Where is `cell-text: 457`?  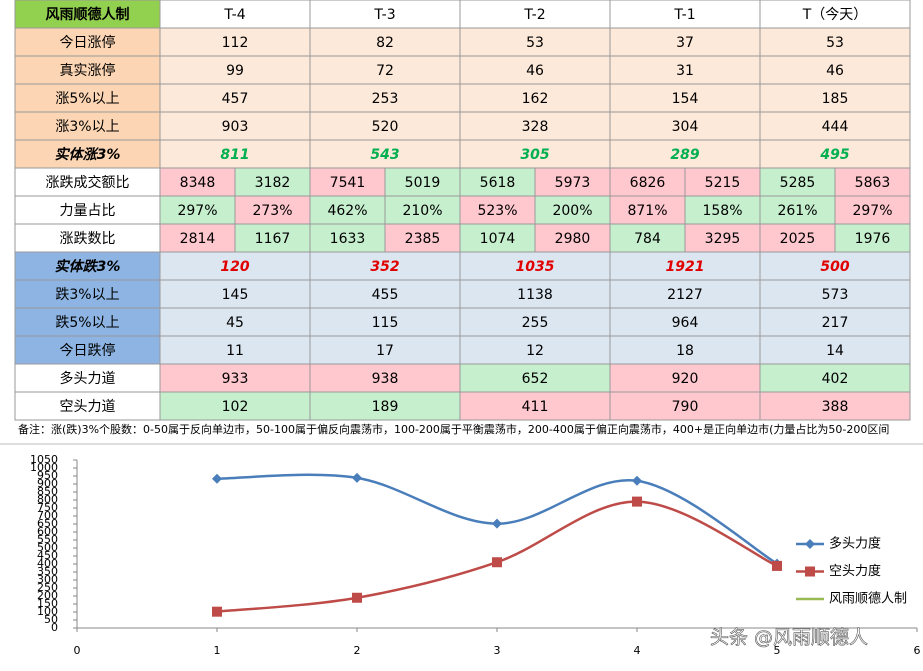
cell-text: 457 is located at coordinates (235, 99).